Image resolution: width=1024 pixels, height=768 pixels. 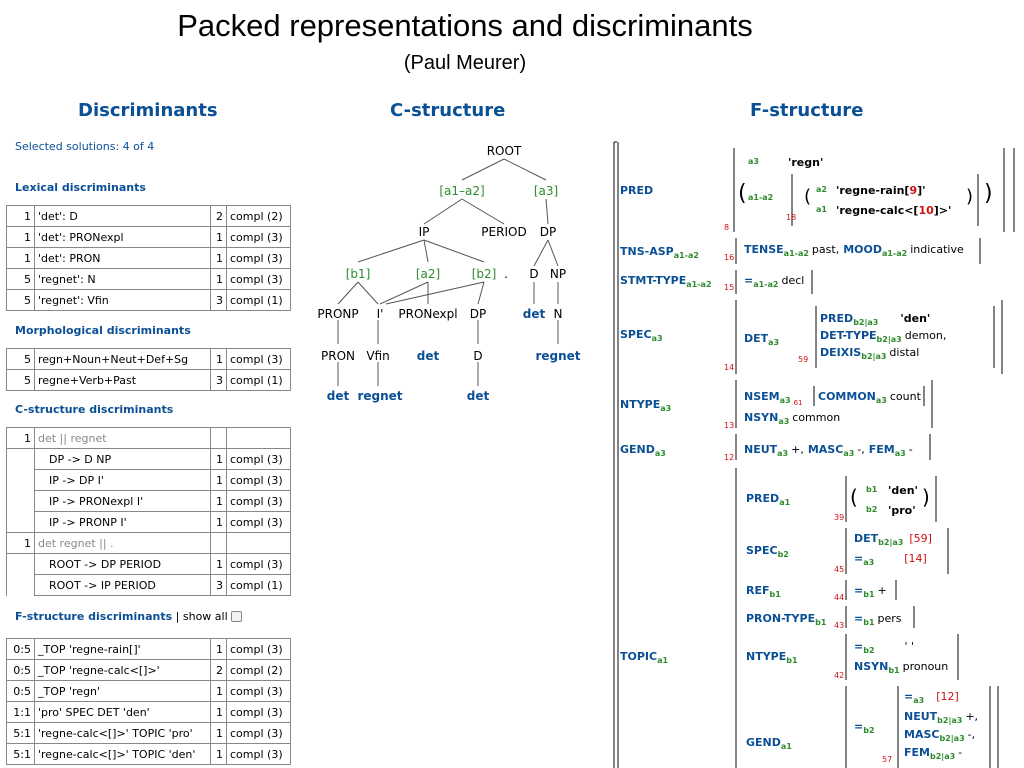 What do you see at coordinates (883, 336) in the screenshot?
I see `fs-dettype: DET-TYPEb2|a3 demon,` at bounding box center [883, 336].